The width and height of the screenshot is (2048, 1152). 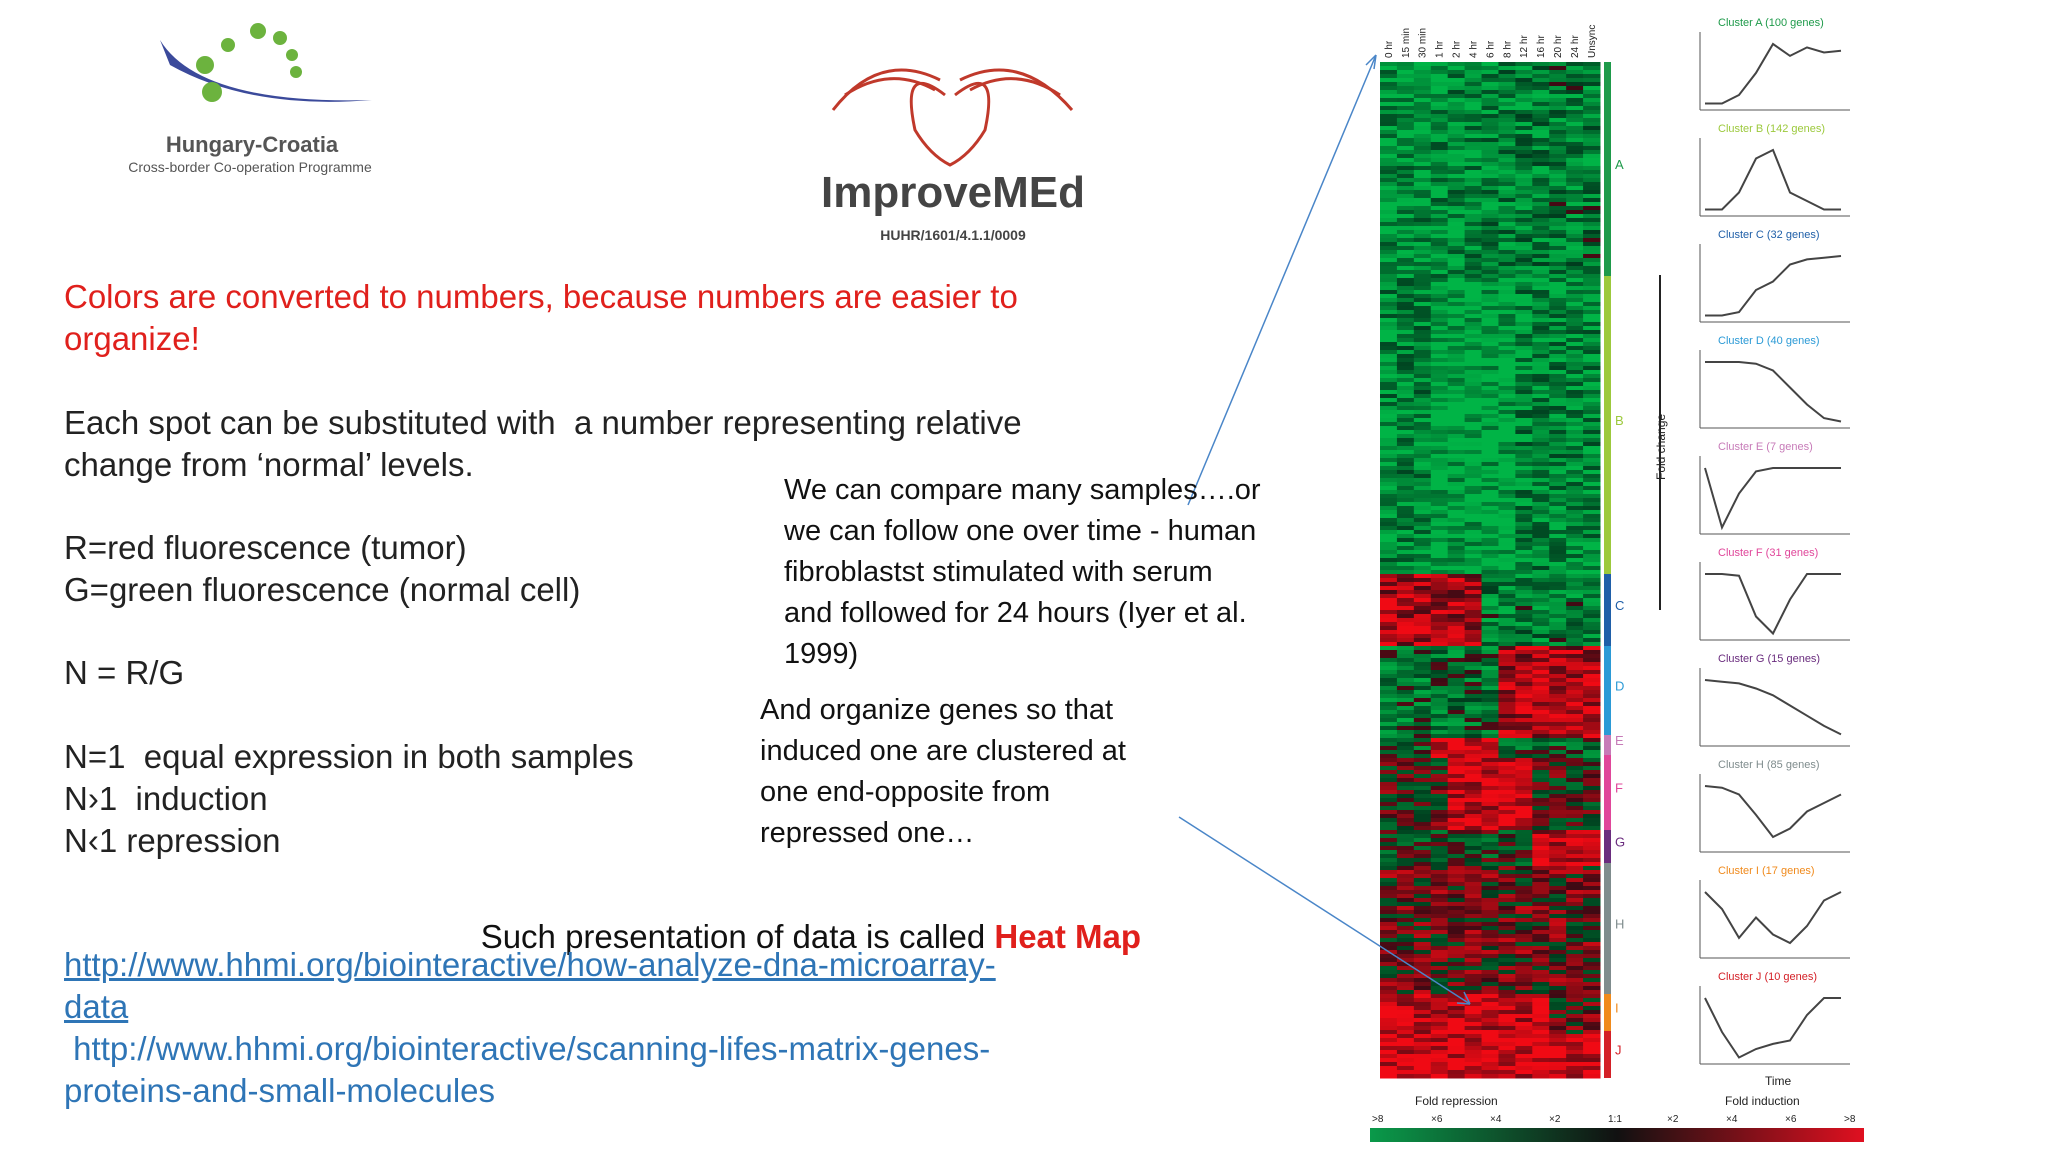 What do you see at coordinates (1324, 910) in the screenshot?
I see `arrow` at bounding box center [1324, 910].